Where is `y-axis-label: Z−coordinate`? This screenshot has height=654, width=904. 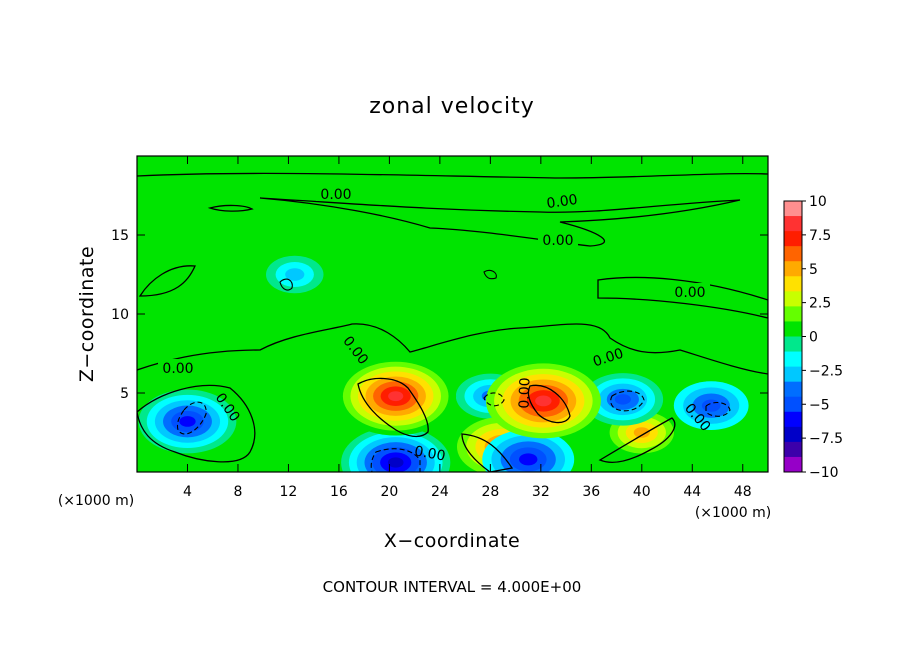 y-axis-label: Z−coordinate is located at coordinates (87, 314).